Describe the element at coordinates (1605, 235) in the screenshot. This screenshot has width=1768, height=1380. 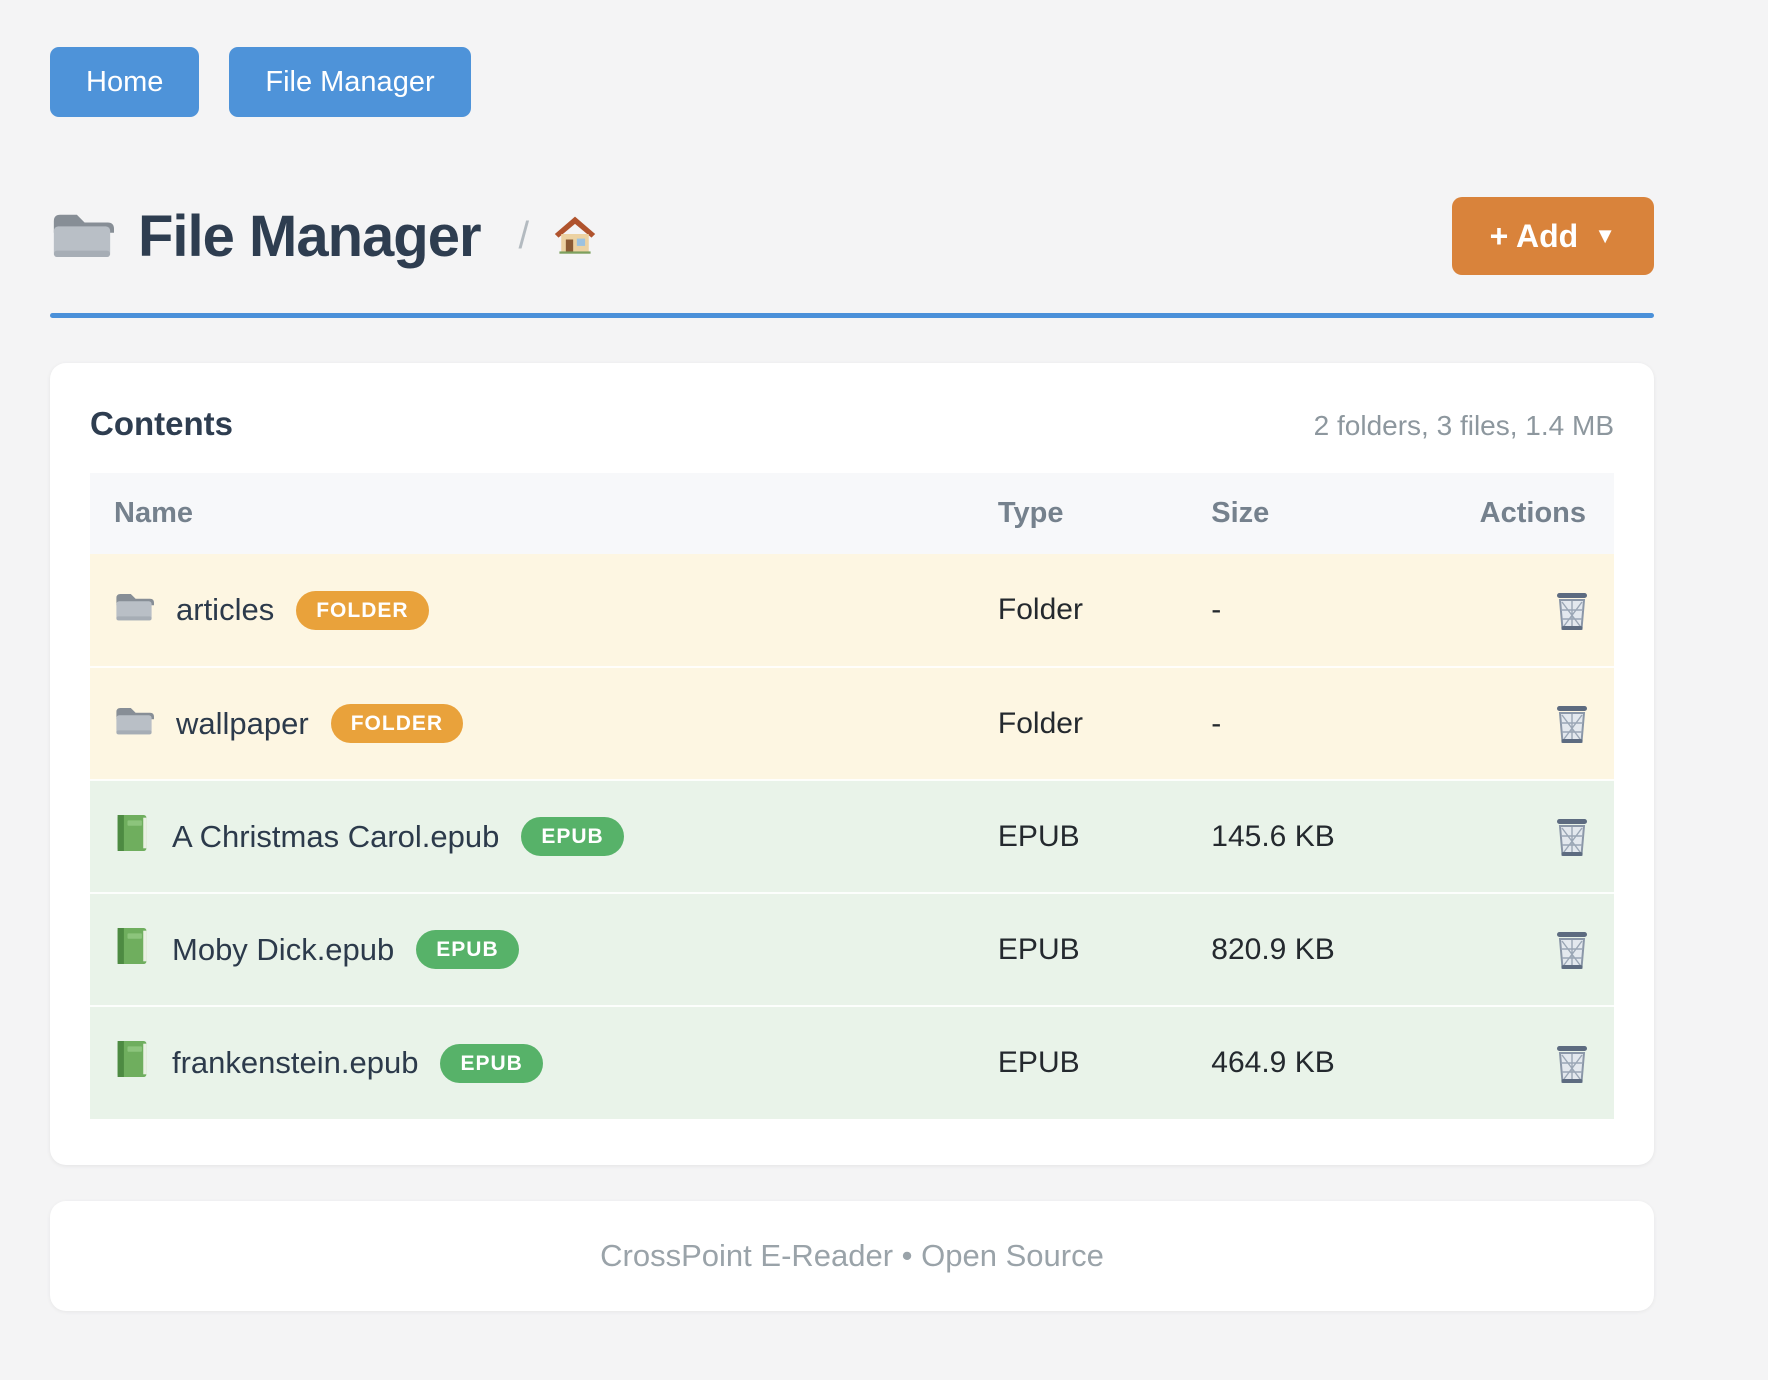
I see `chevron-down-icon: ▼` at that location.